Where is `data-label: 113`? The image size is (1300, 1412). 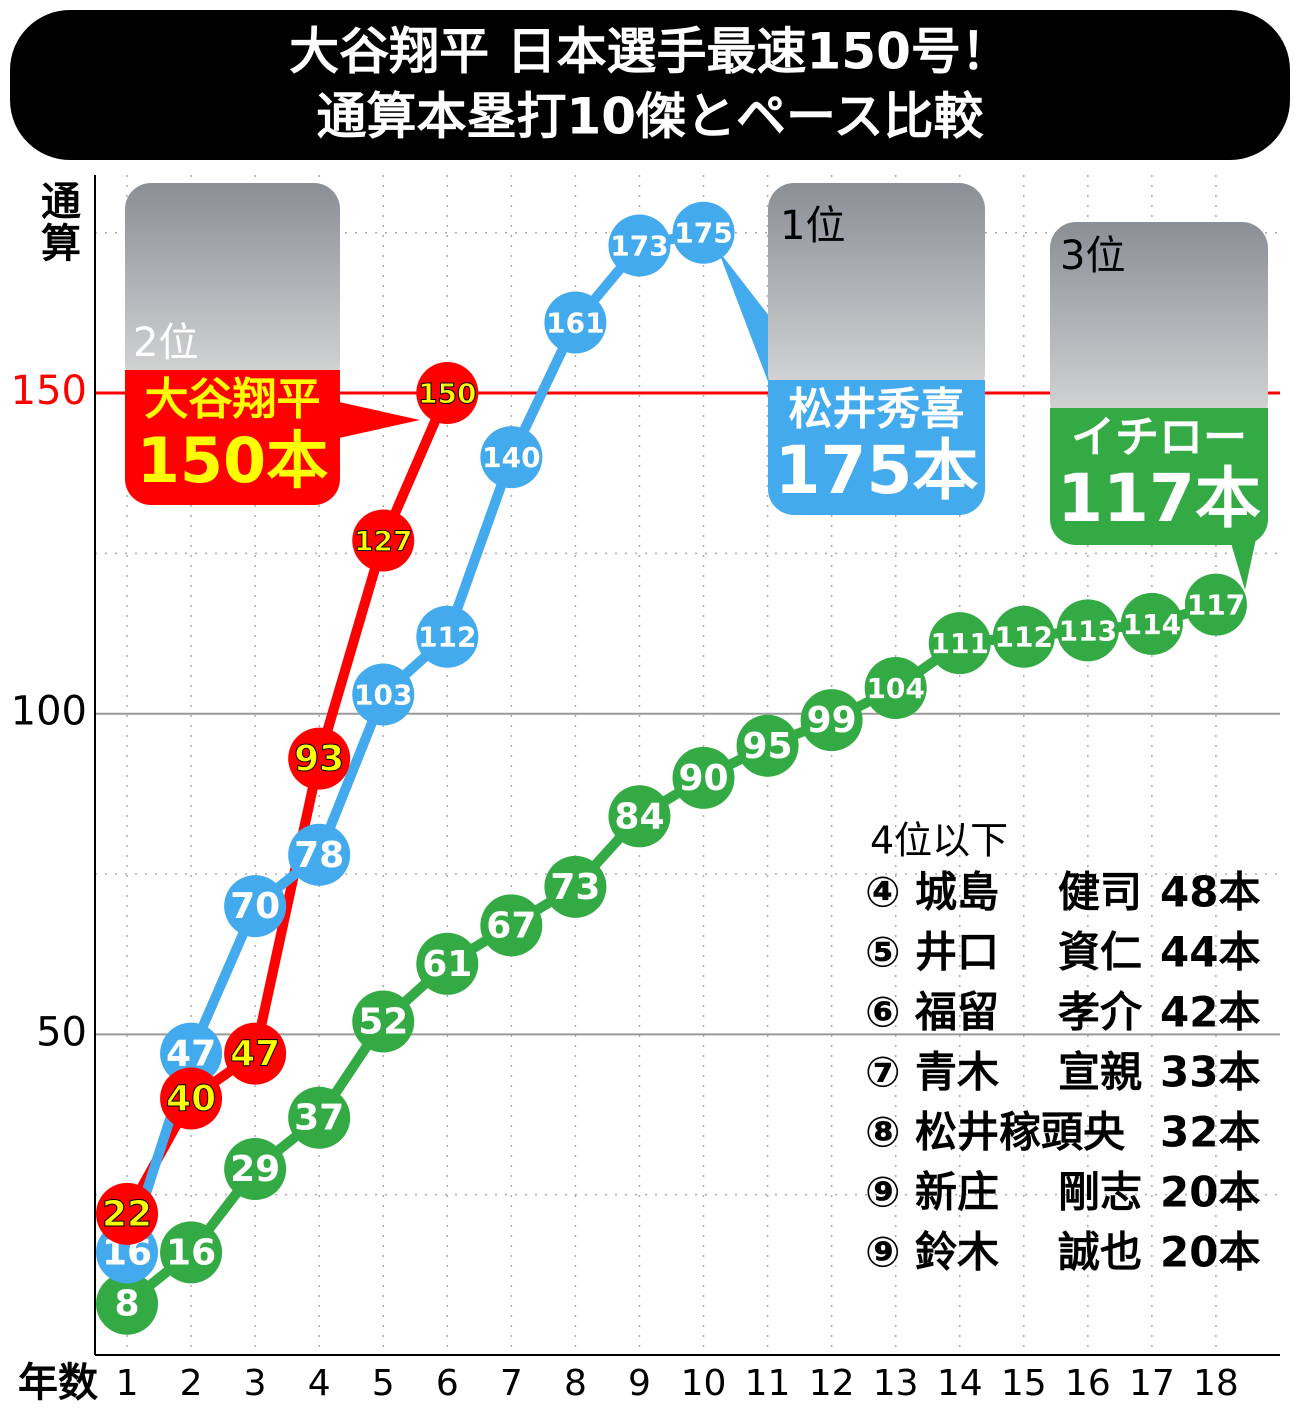
data-label: 113 is located at coordinates (1088, 630).